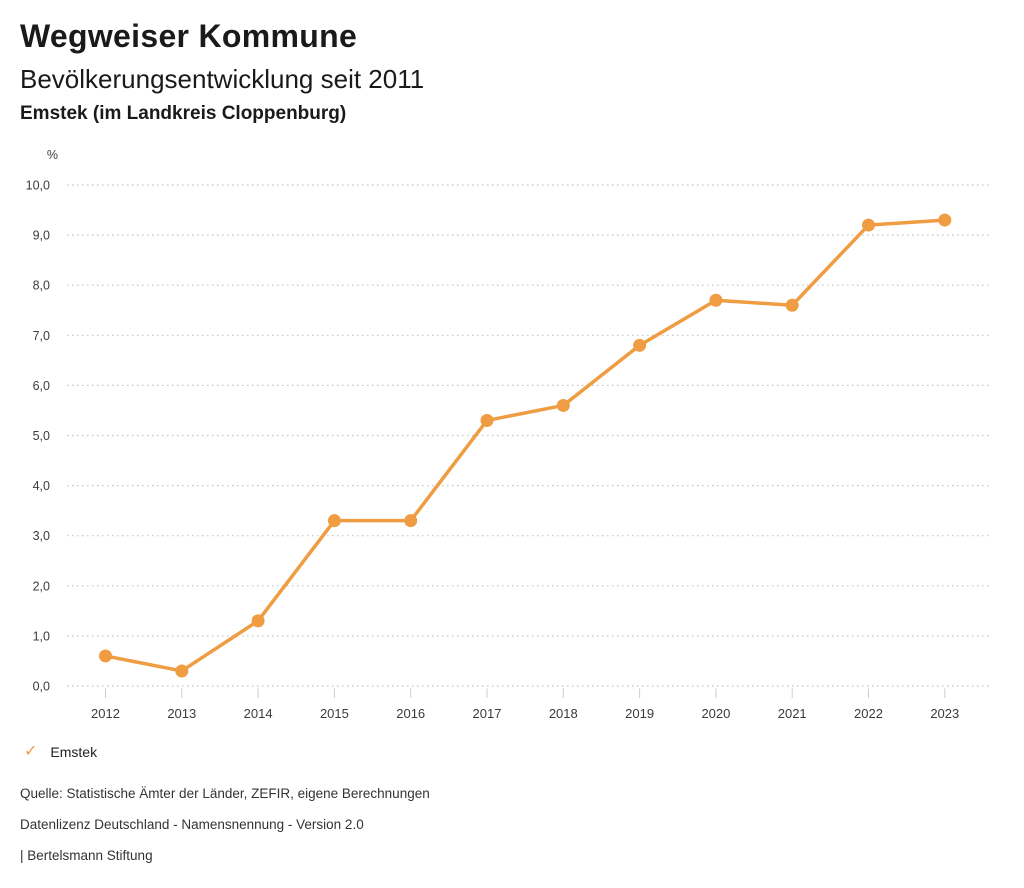 The image size is (1024, 888). What do you see at coordinates (181, 713) in the screenshot?
I see `x-tick-label: 2013` at bounding box center [181, 713].